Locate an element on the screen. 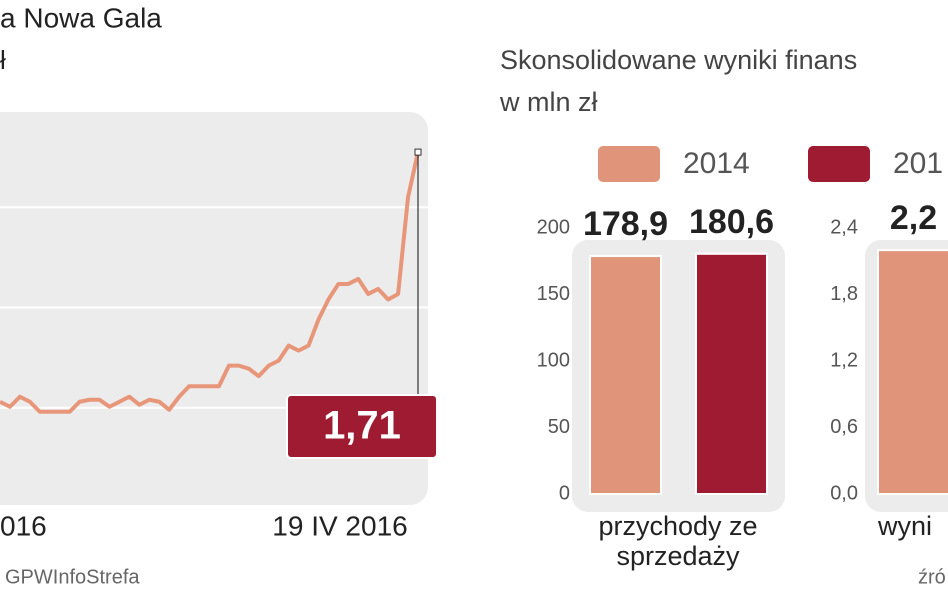 This screenshot has width=948, height=593. x-tick-label: 016 is located at coordinates (23, 525).